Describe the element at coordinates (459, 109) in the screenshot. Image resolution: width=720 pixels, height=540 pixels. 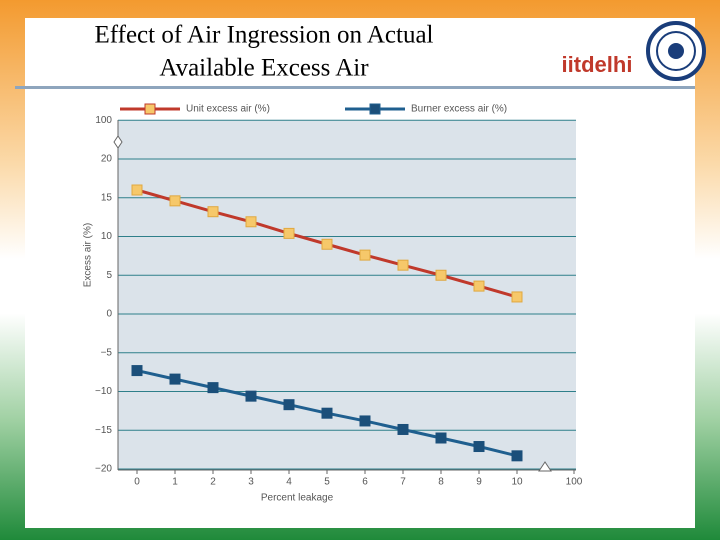
I see `legend-label: Burner excess air (%)` at that location.